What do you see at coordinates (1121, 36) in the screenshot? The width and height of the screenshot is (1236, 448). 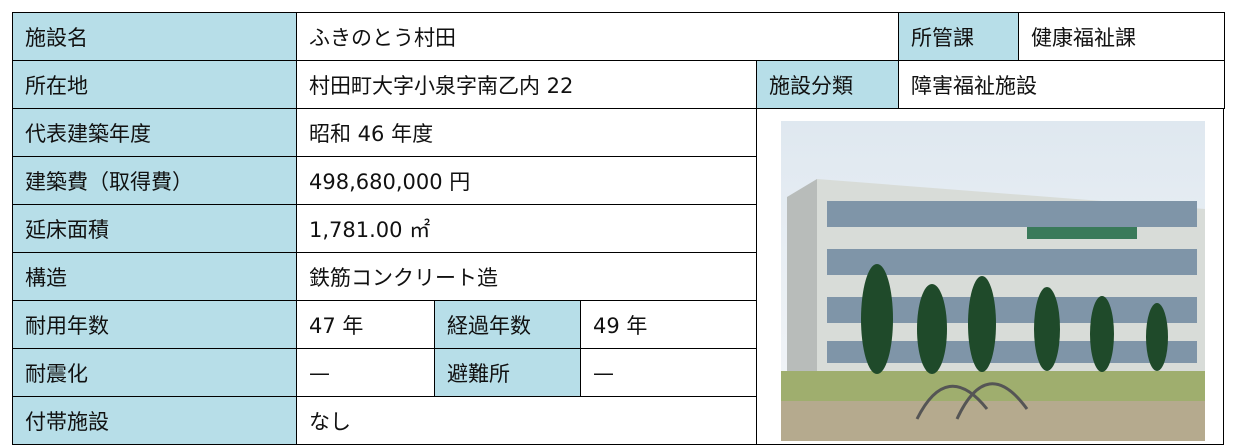 I see `value-cell: 健康福祉課` at bounding box center [1121, 36].